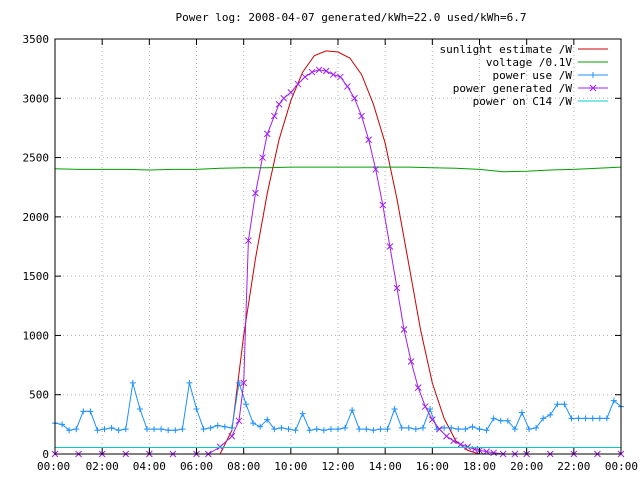 Image resolution: width=640 pixels, height=480 pixels. Describe the element at coordinates (290, 466) in the screenshot. I see `x-tick-label: 10:00` at that location.